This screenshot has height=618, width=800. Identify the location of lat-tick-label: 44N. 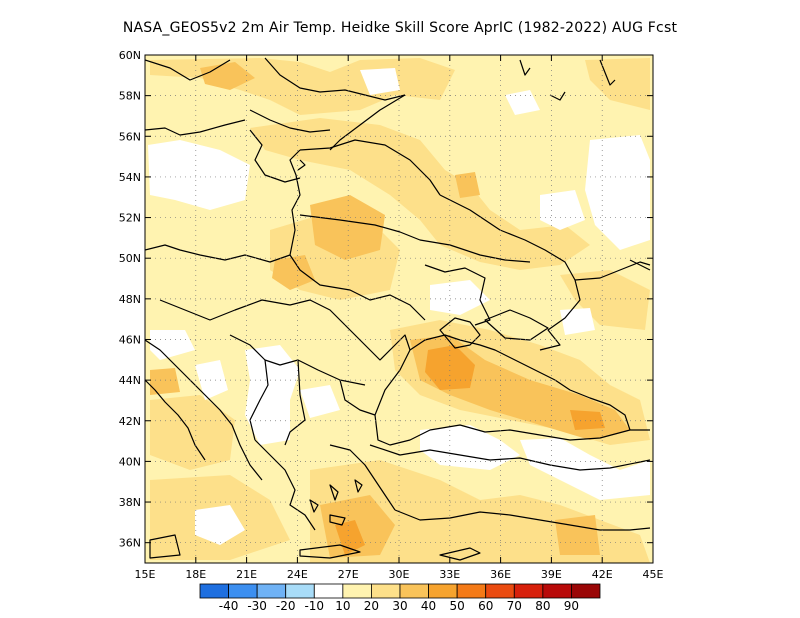
(130, 380).